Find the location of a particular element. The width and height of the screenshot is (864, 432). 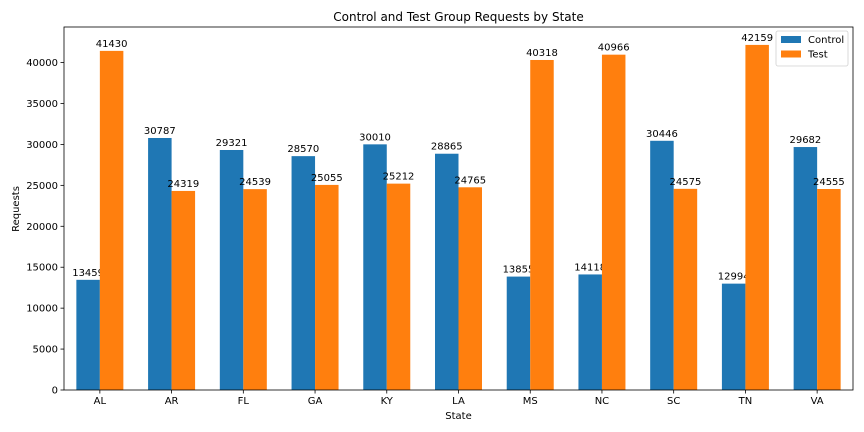

bar-test-tn is located at coordinates (757, 217).